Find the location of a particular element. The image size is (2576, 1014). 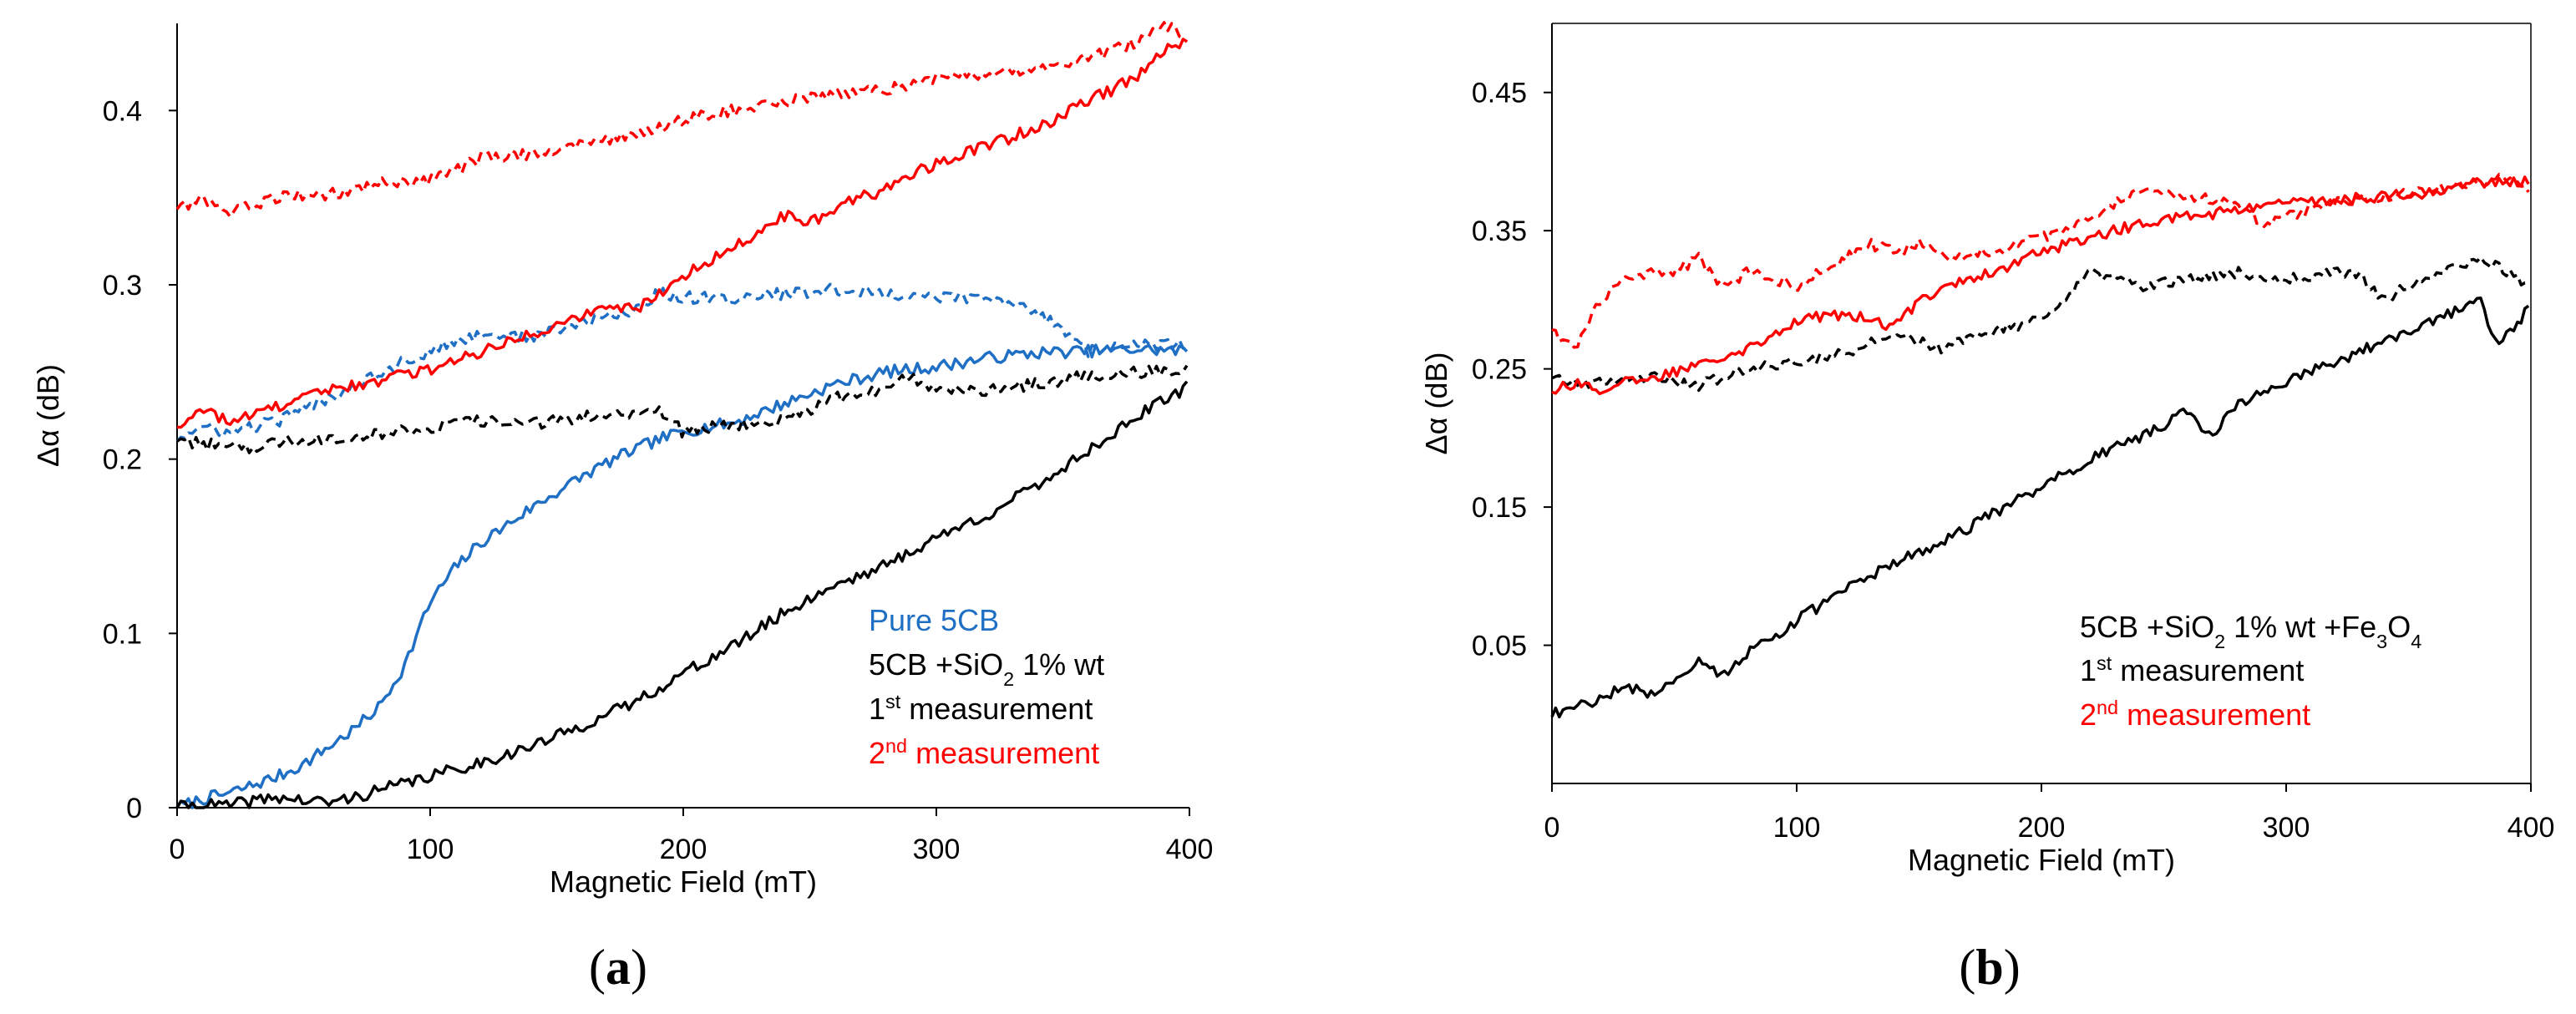

y-tick-label: 0.2 is located at coordinates (122, 460).